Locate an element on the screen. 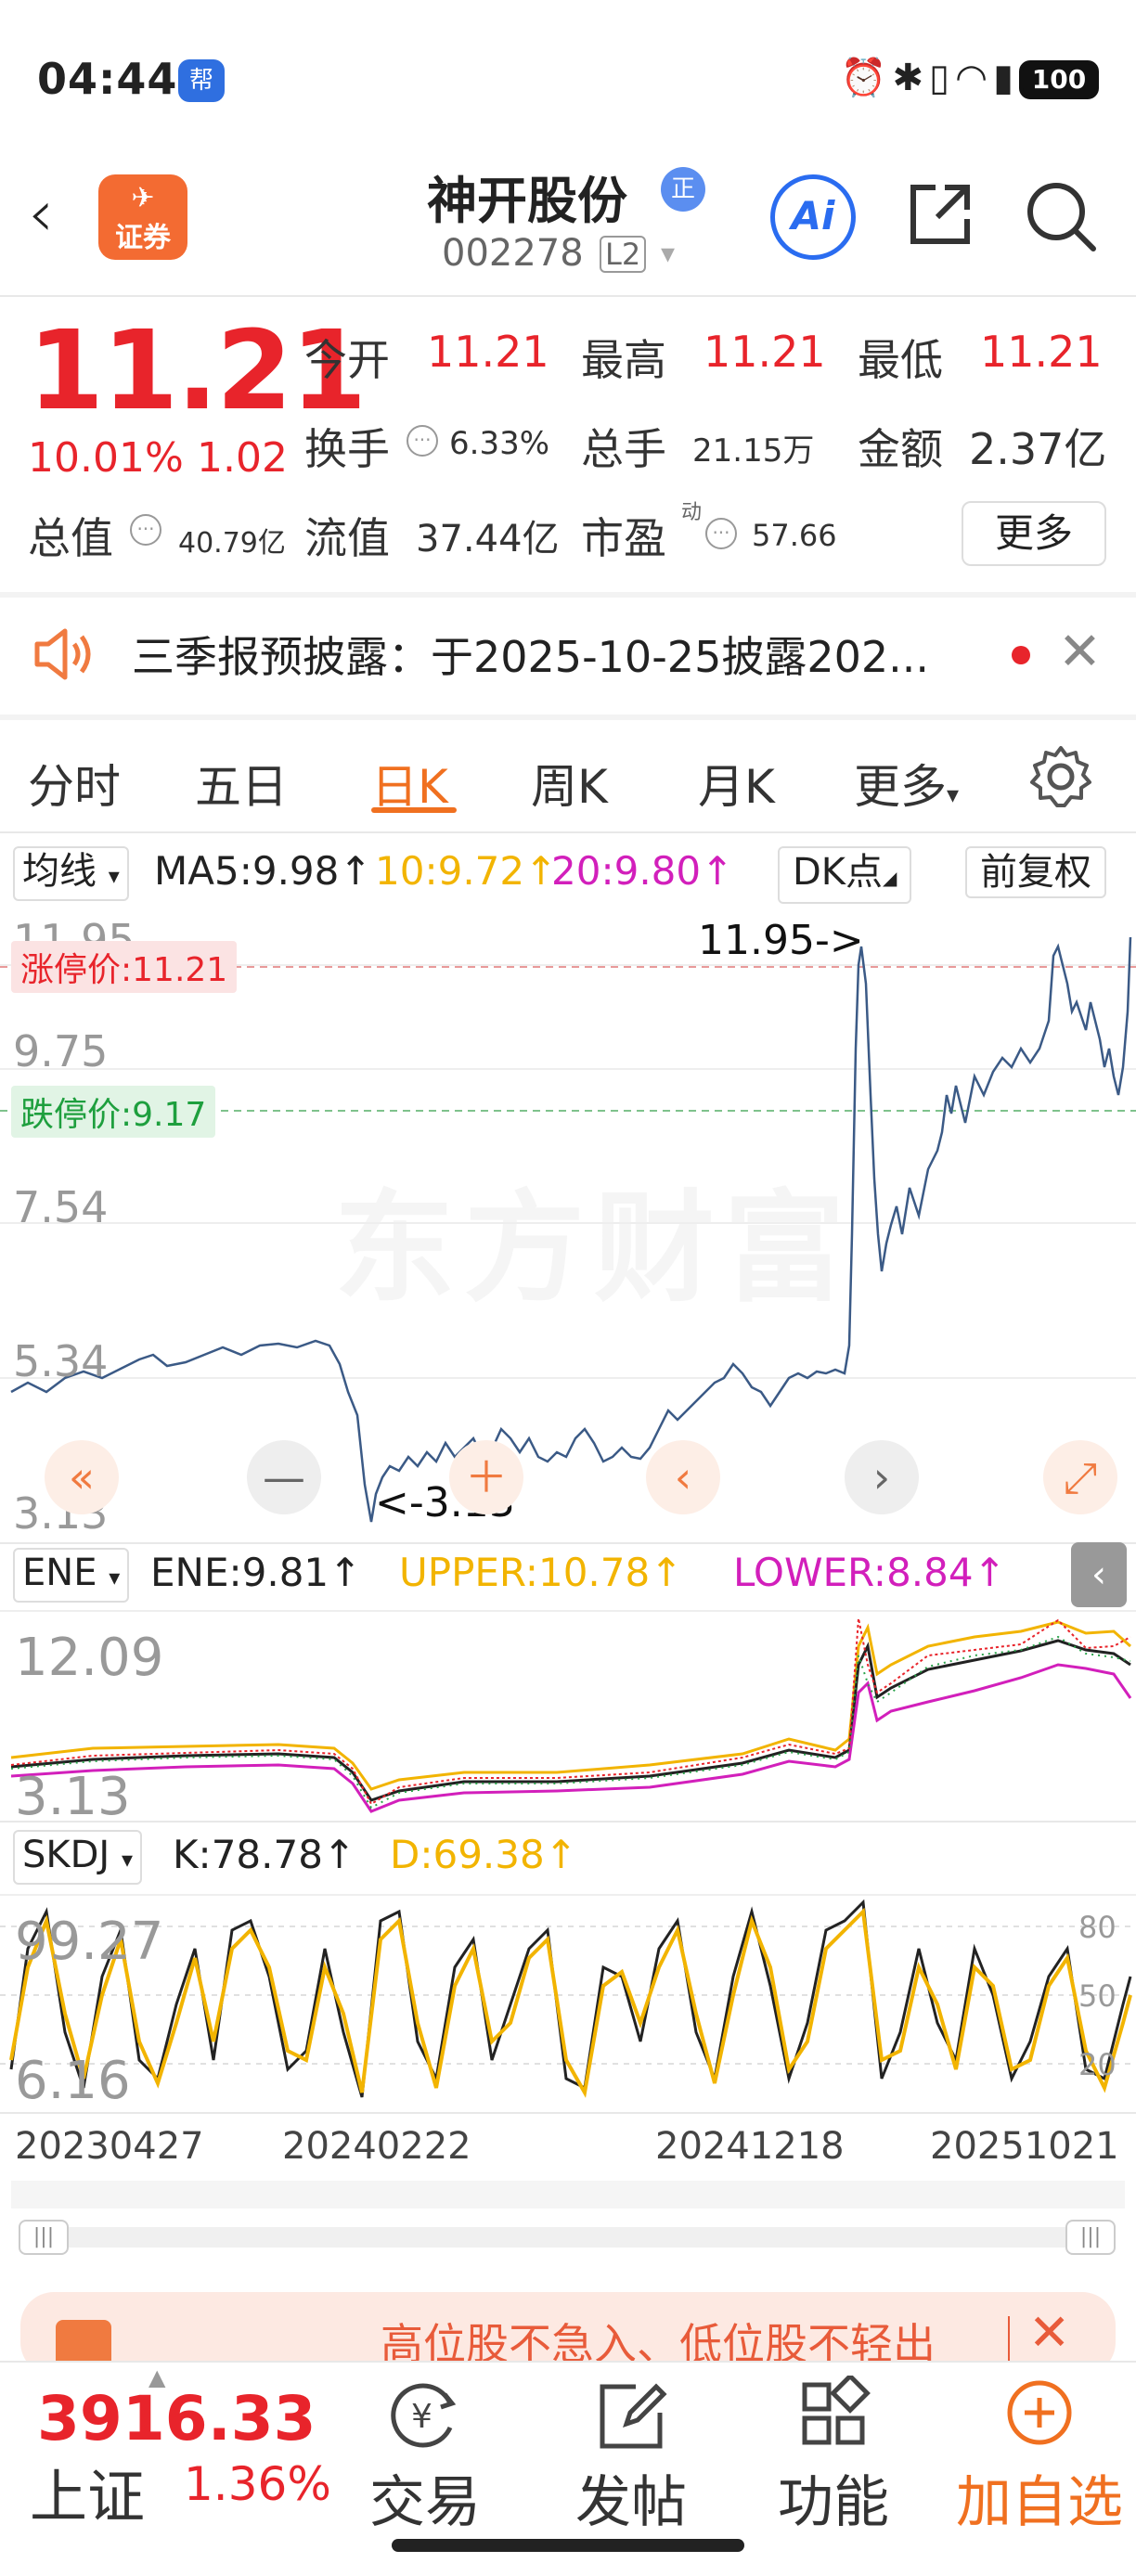  more-quote-button: 更多 is located at coordinates (1034, 533).